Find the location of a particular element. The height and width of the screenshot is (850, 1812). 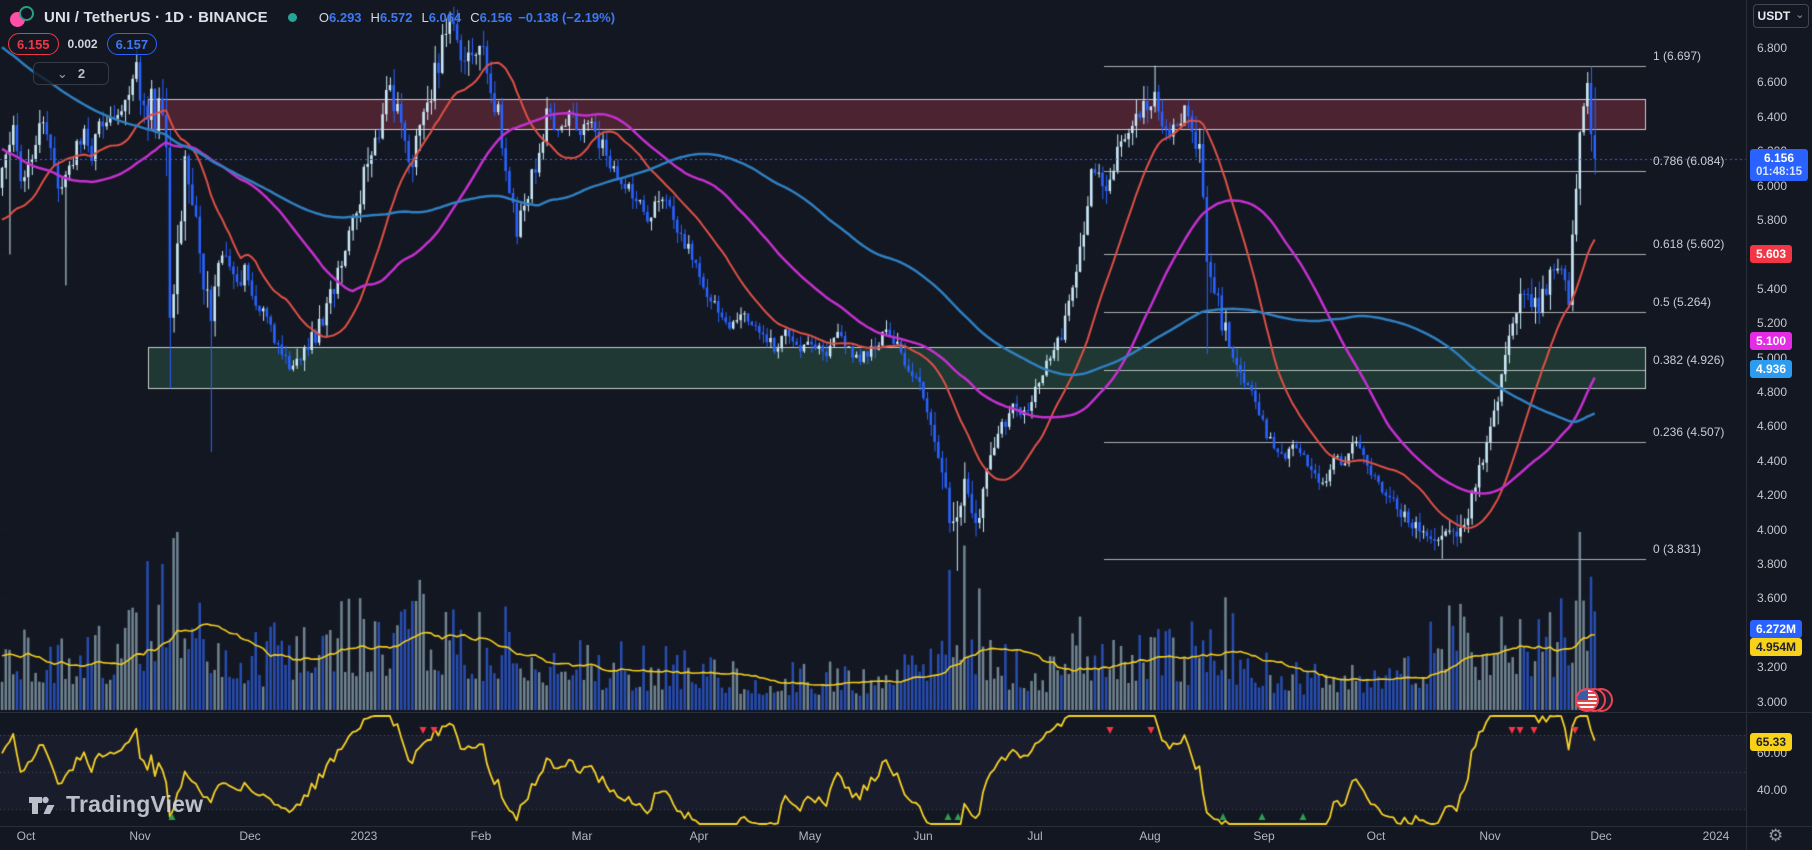

time-axis-label: Apr is located at coordinates (699, 836).